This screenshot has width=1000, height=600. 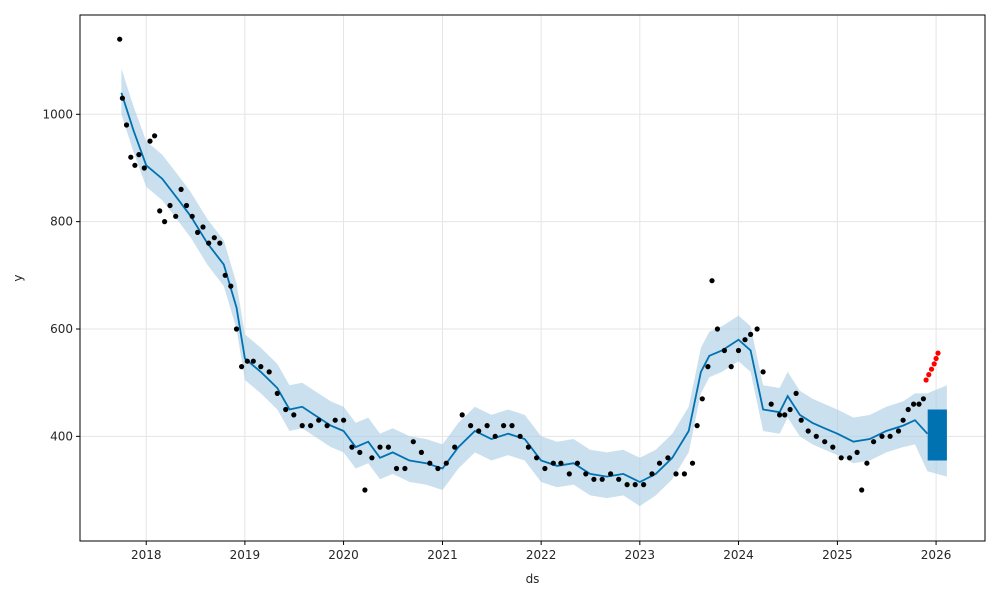 I want to click on y-axis-ticks: 400 600 800 1000, so click(x=61, y=275).